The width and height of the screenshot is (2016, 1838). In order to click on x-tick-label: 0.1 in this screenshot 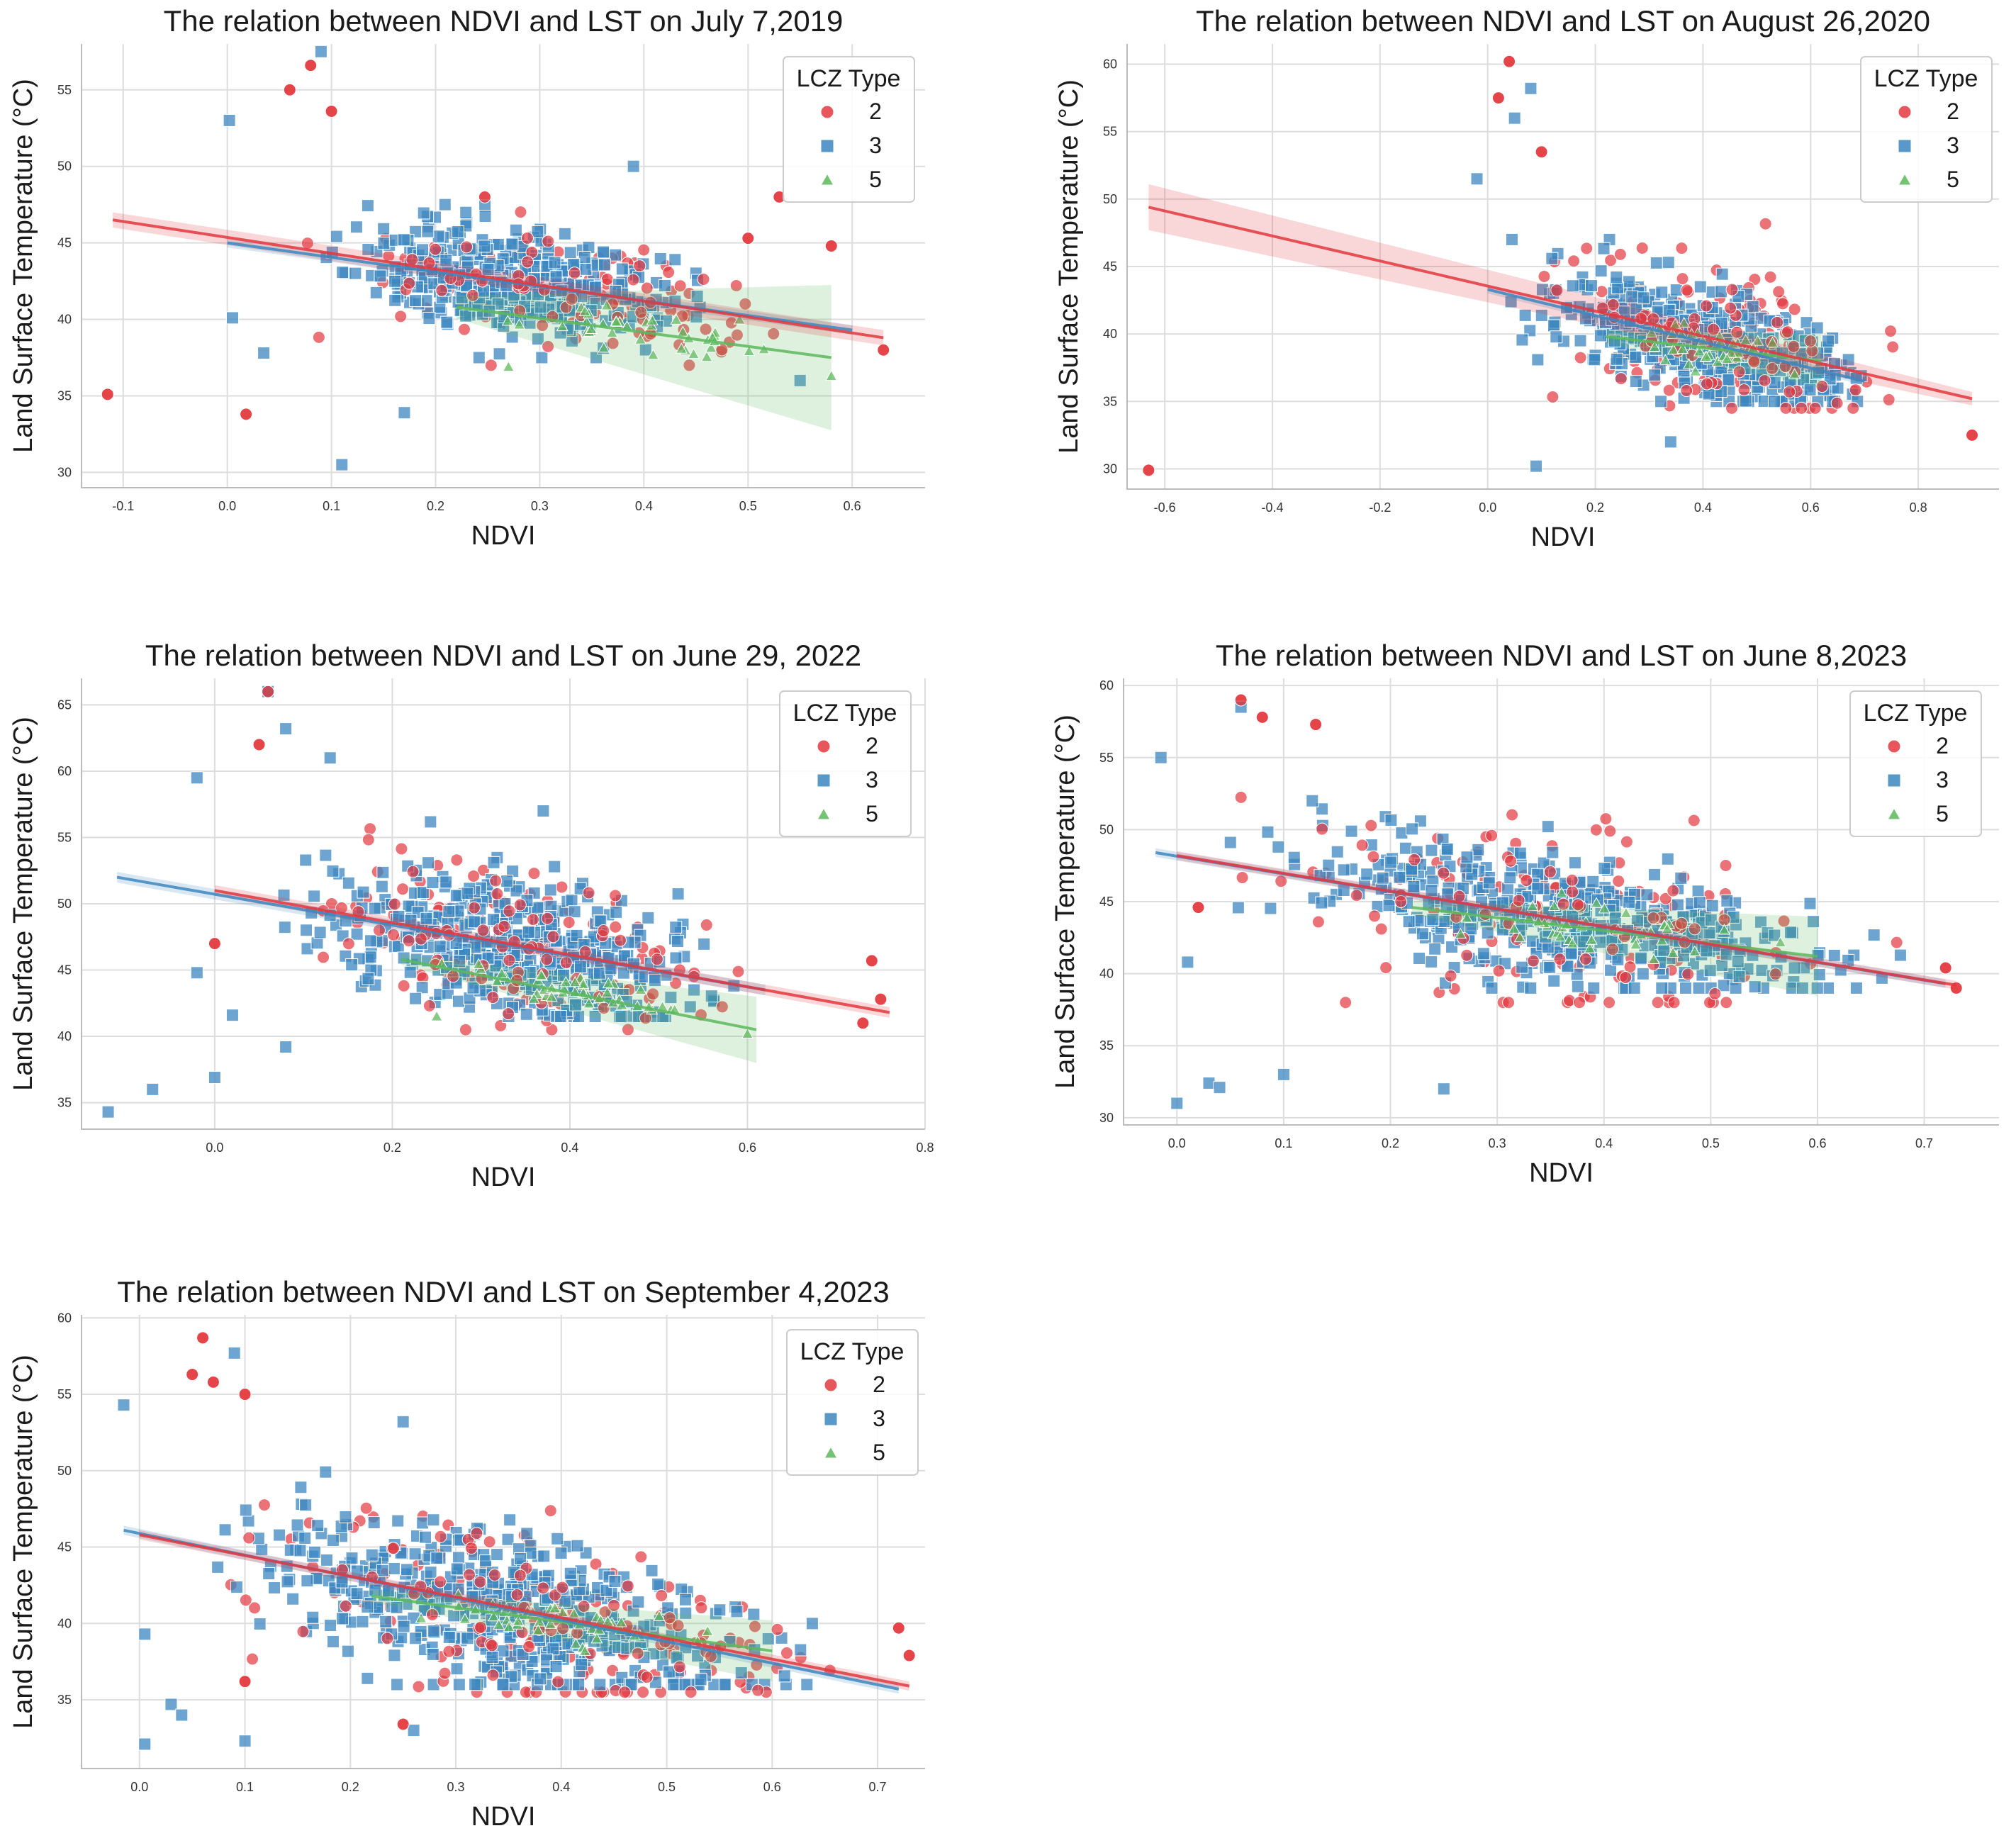, I will do `click(331, 506)`.